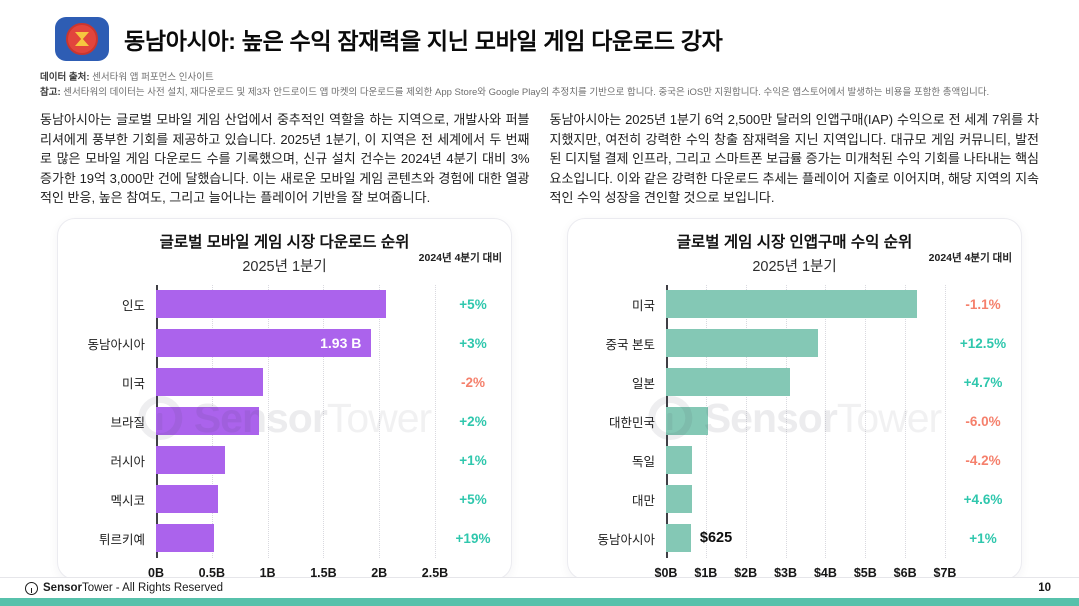 Image resolution: width=1079 pixels, height=606 pixels. Describe the element at coordinates (156, 572) in the screenshot. I see `x-axis-tick: 0B` at that location.